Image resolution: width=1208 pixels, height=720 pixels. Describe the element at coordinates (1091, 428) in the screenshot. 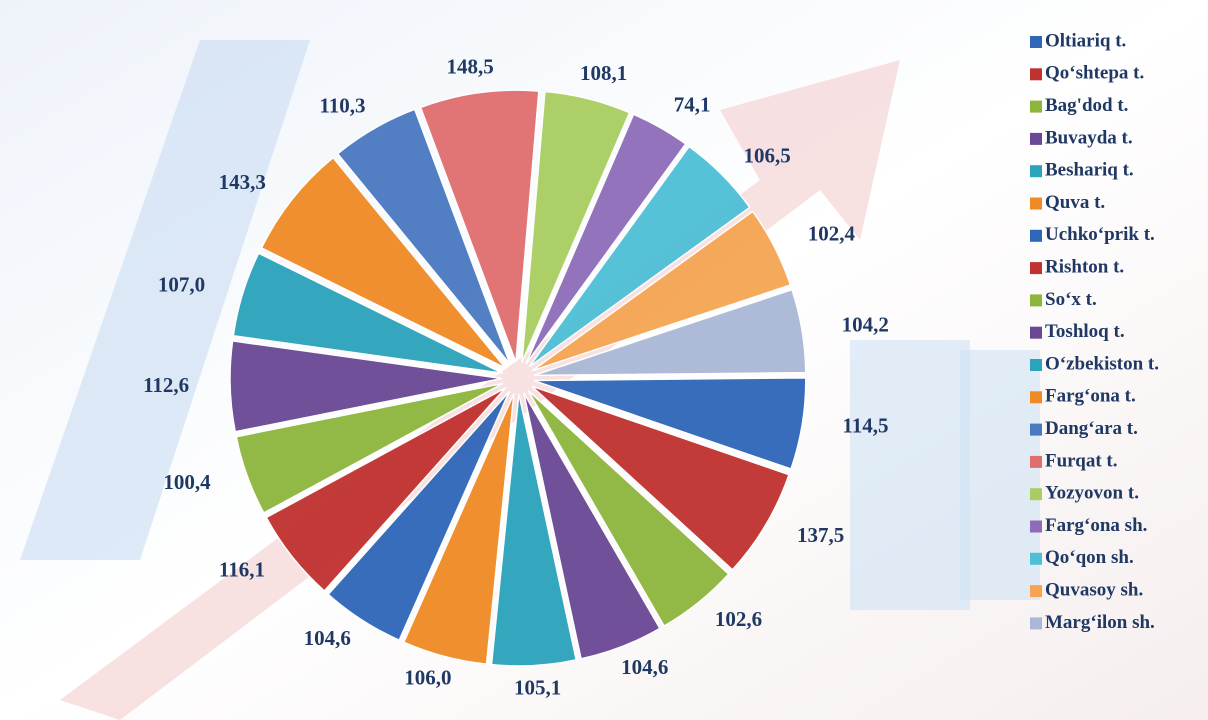

I see `legend-label: Dang‘ara t.` at that location.